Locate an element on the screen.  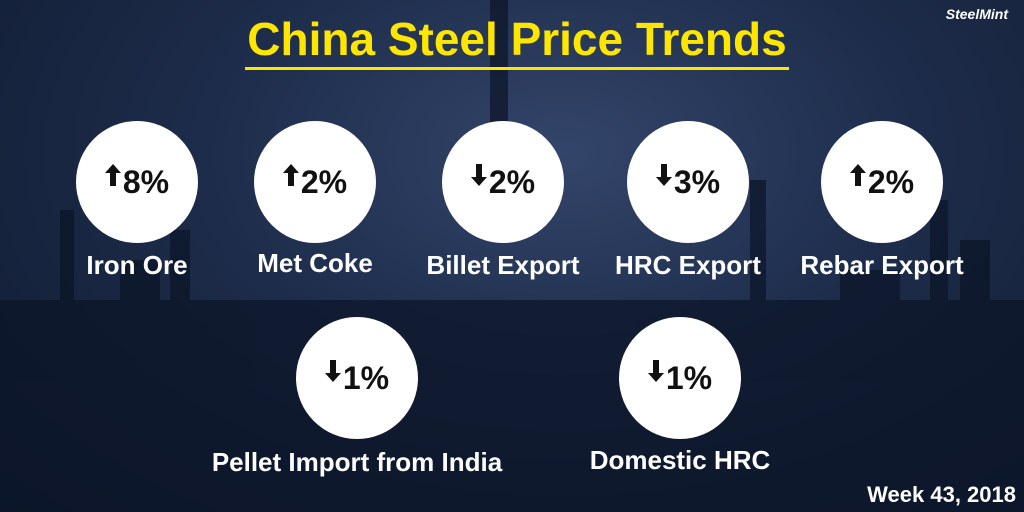
title-text: China Steel Price Trends is located at coordinates (517, 41).